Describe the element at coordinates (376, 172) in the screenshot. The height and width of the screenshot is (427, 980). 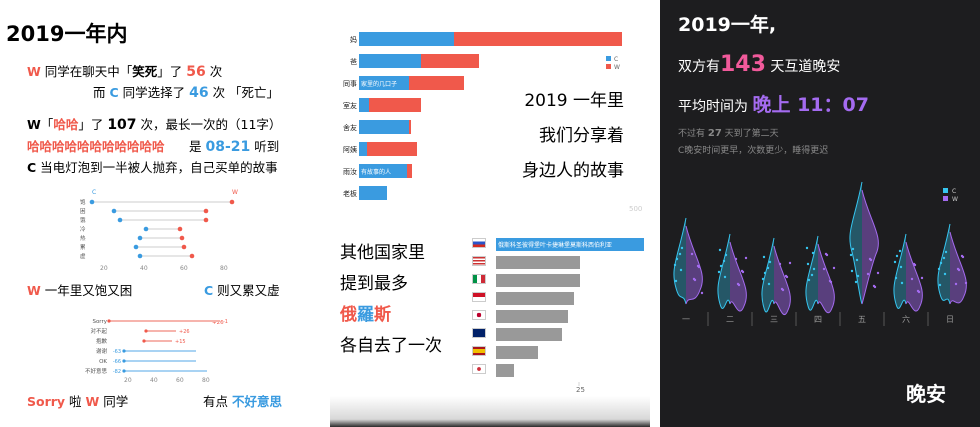
I see `bar-annotation: 有故事的人` at that location.